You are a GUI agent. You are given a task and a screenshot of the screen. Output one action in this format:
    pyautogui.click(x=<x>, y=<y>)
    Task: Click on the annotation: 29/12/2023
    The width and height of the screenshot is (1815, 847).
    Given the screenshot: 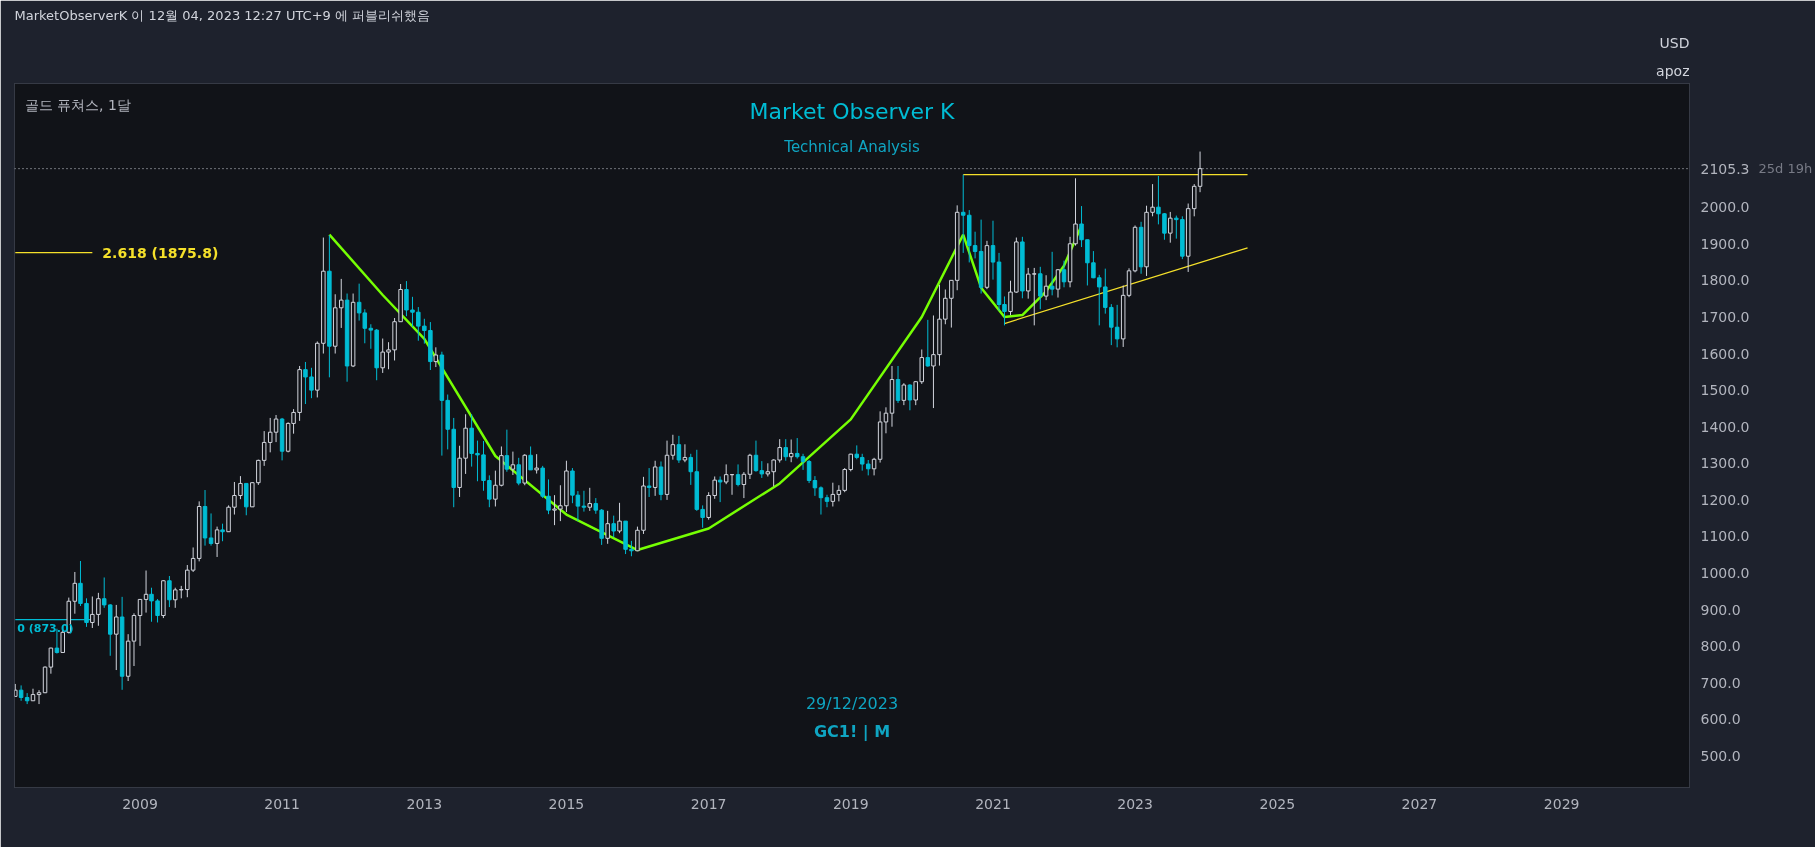 What is the action you would take?
    pyautogui.click(x=852, y=703)
    